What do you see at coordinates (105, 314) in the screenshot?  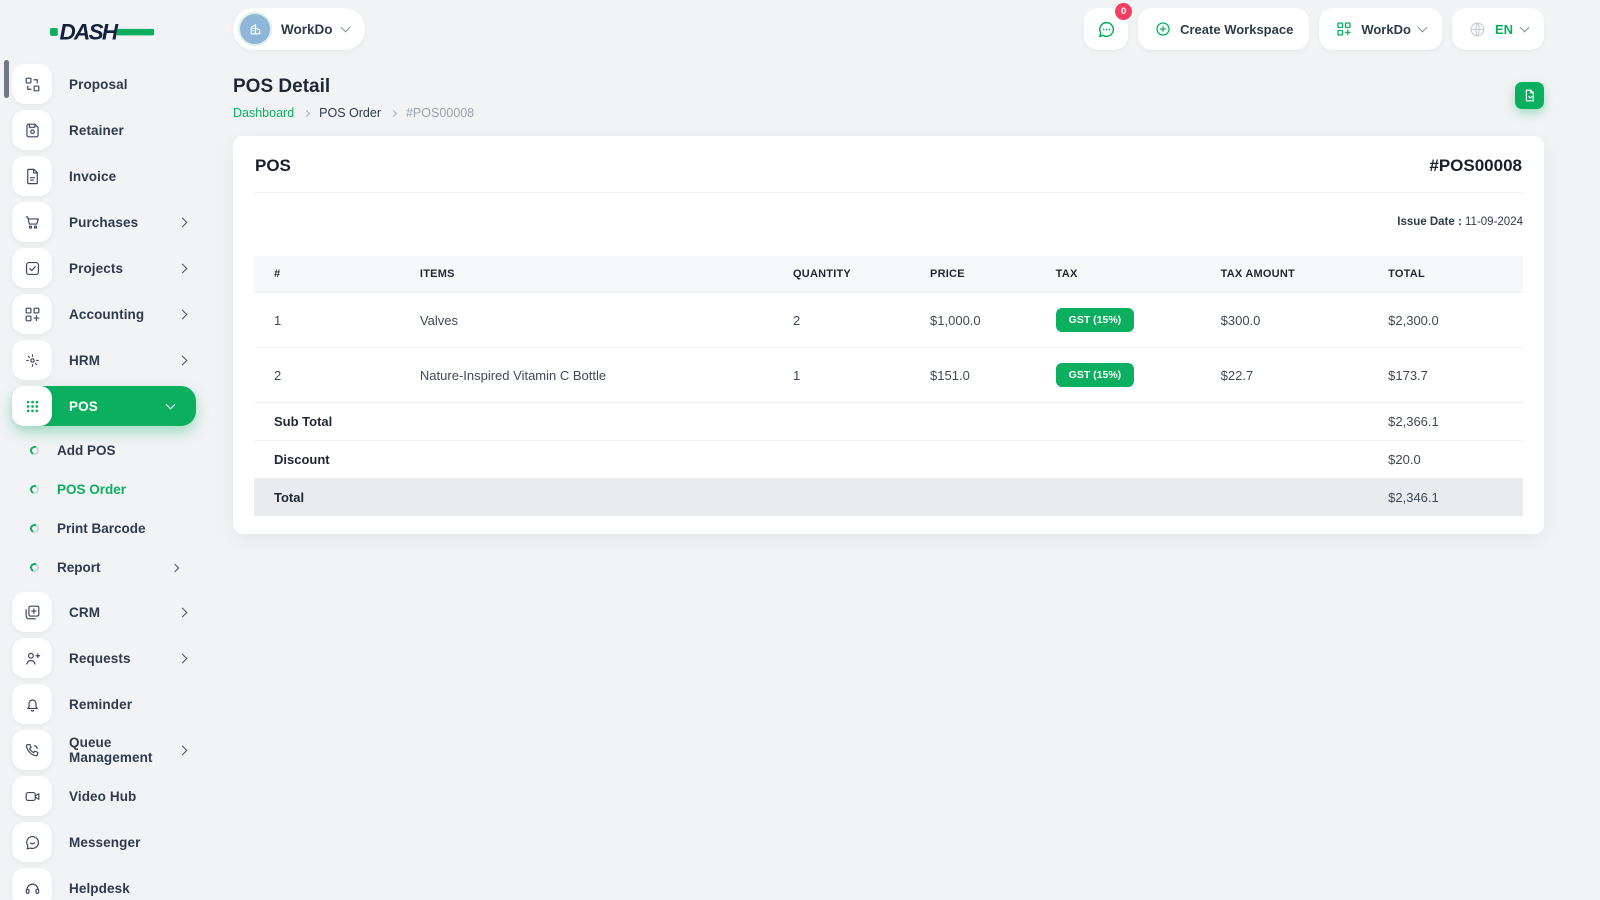 I see `sidebar-item-accounting: Accounting` at bounding box center [105, 314].